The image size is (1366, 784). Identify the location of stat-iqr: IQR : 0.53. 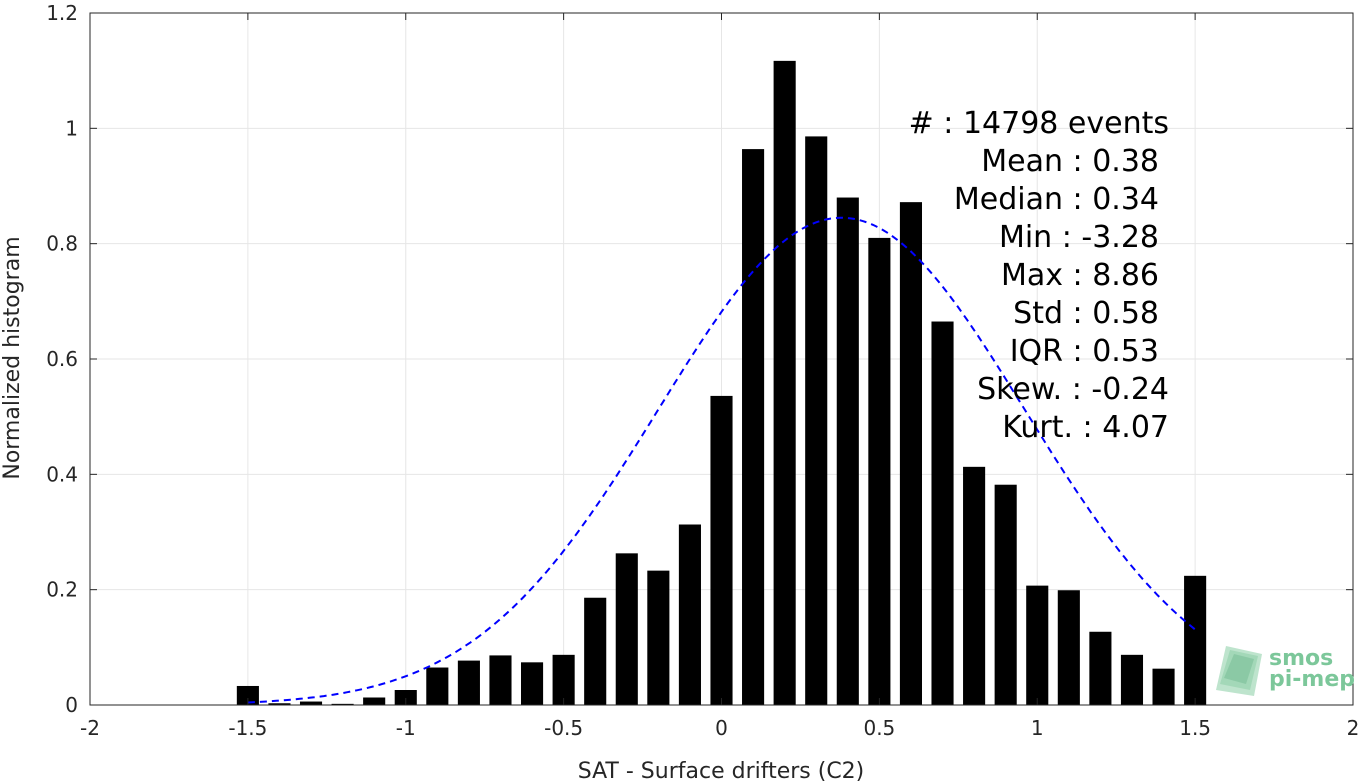
(1084, 351).